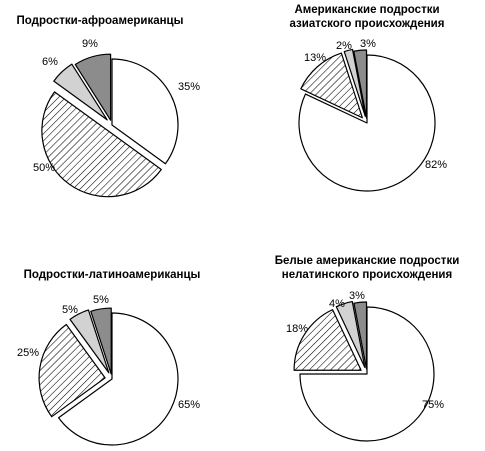  I want to click on slice-label: 65%, so click(189, 405).